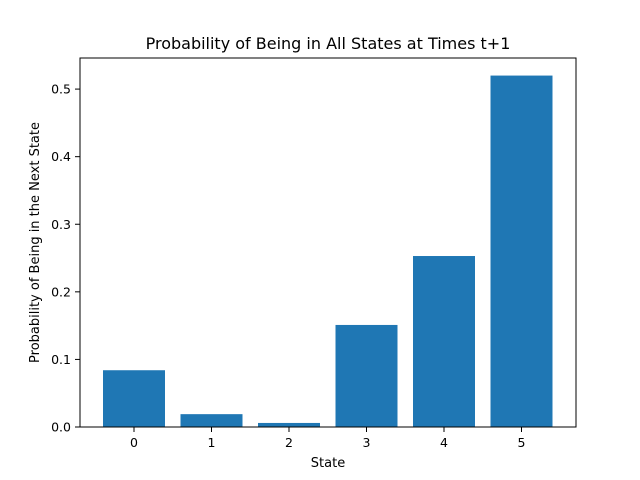  What do you see at coordinates (61, 291) in the screenshot?
I see `y-tick-label: 0.2` at bounding box center [61, 291].